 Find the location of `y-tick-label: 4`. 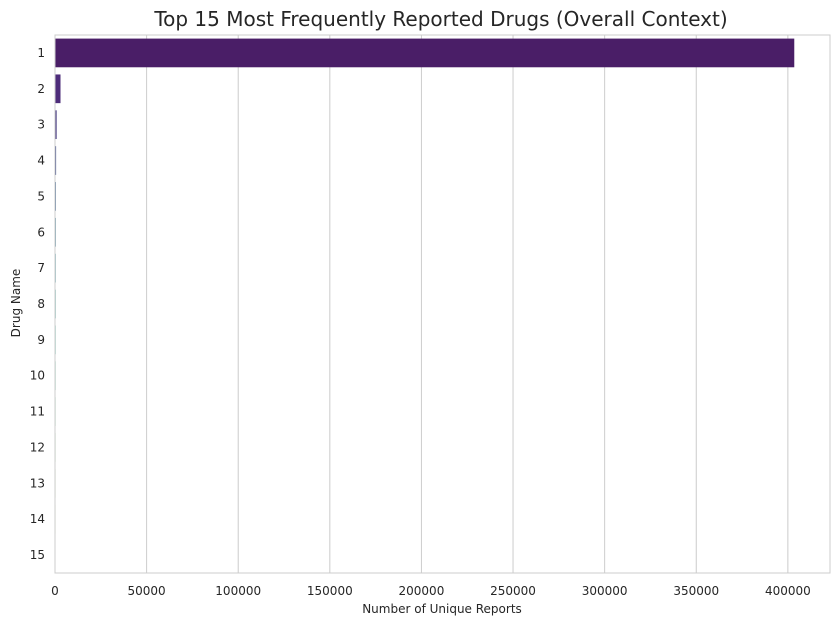

y-tick-label: 4 is located at coordinates (41, 161).